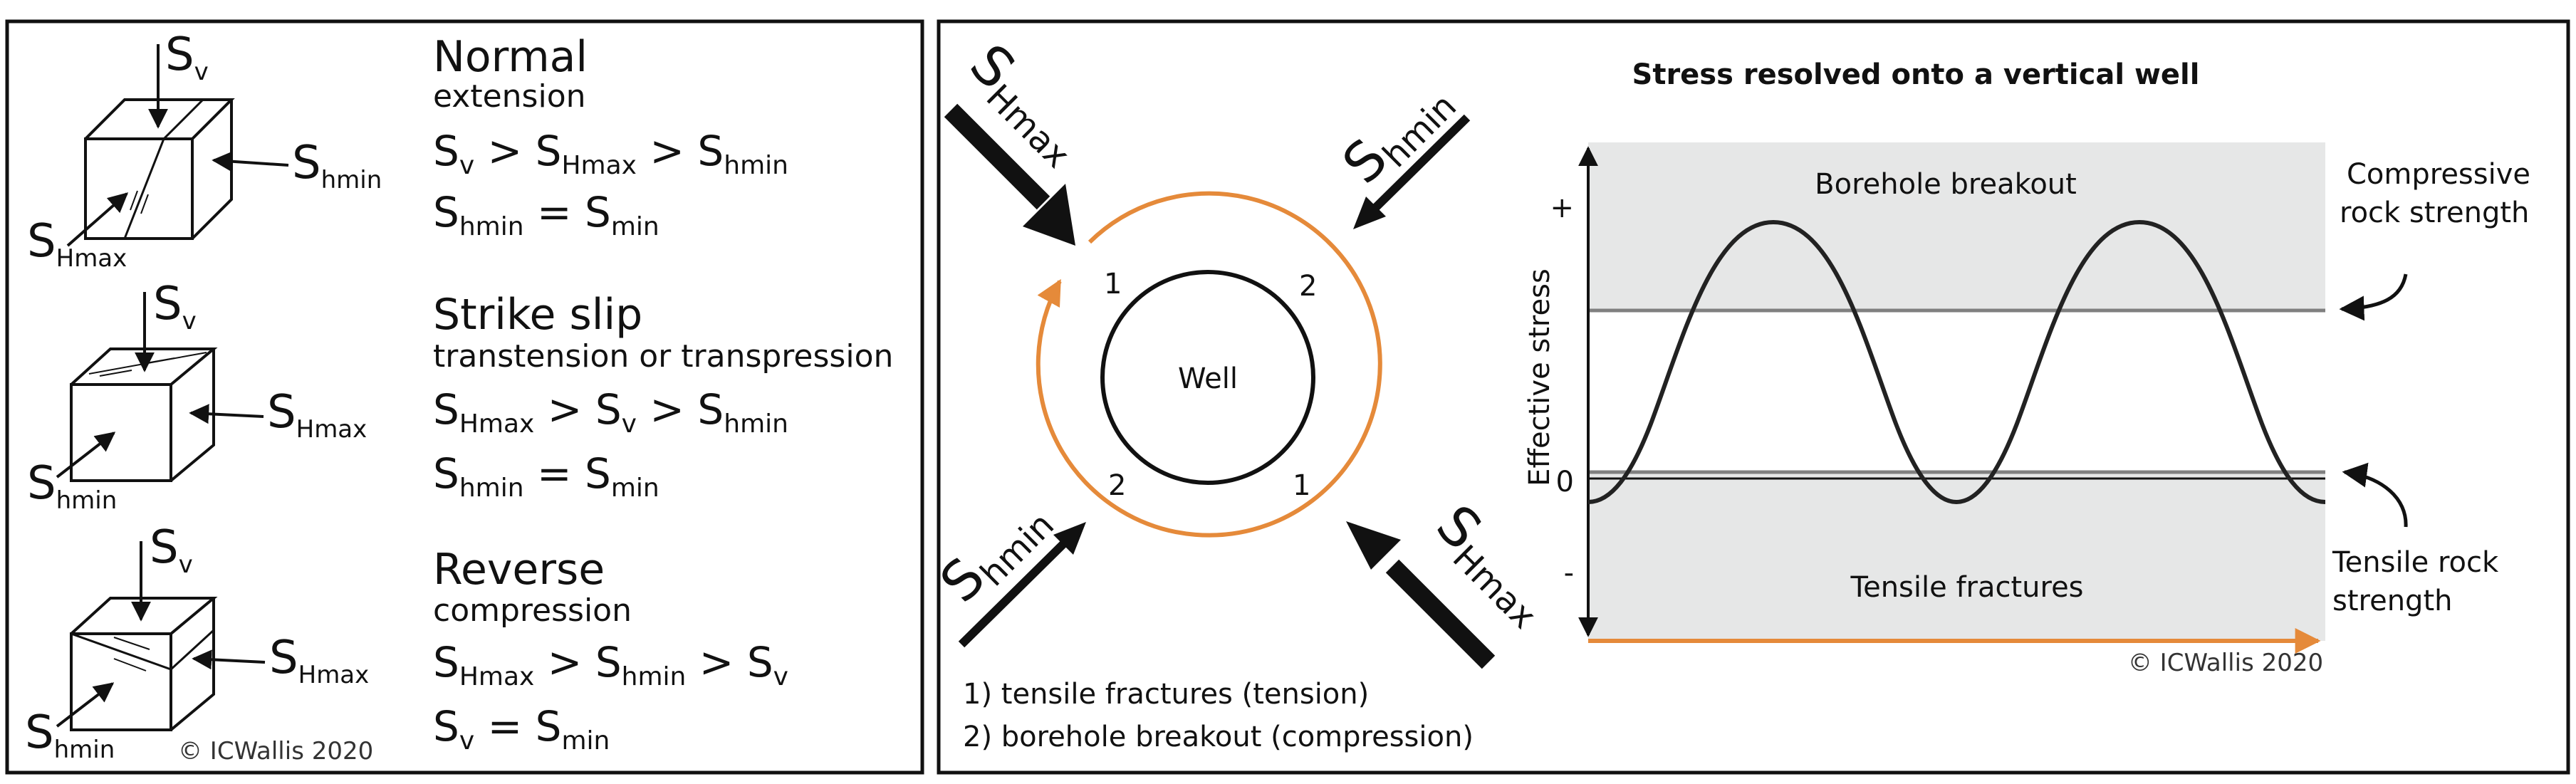 The width and height of the screenshot is (2576, 784). I want to click on compressive-label-line1: Compressive, so click(2438, 174).